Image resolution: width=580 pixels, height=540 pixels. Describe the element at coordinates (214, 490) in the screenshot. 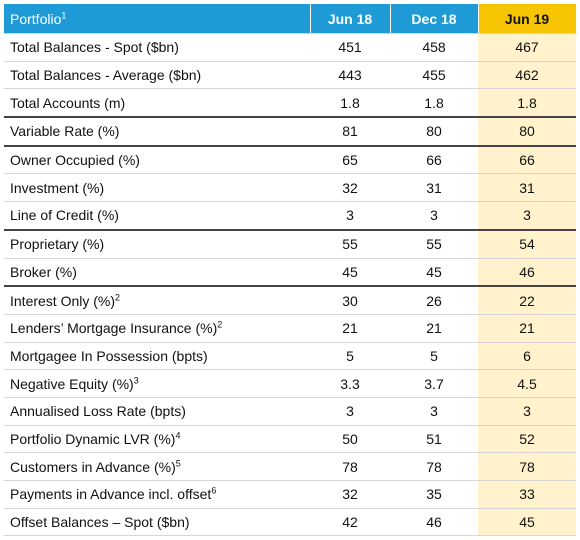

I see `footnote-marker: 6` at that location.